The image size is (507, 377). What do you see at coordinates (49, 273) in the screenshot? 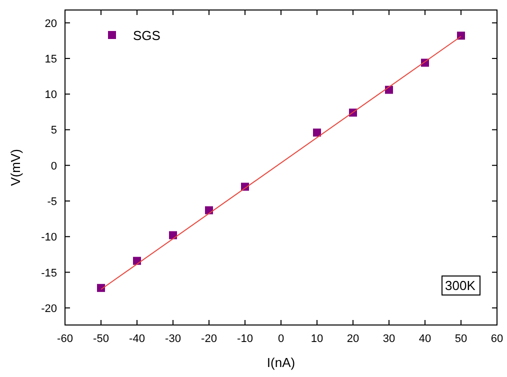
I see `y-tick-label: -15` at bounding box center [49, 273].